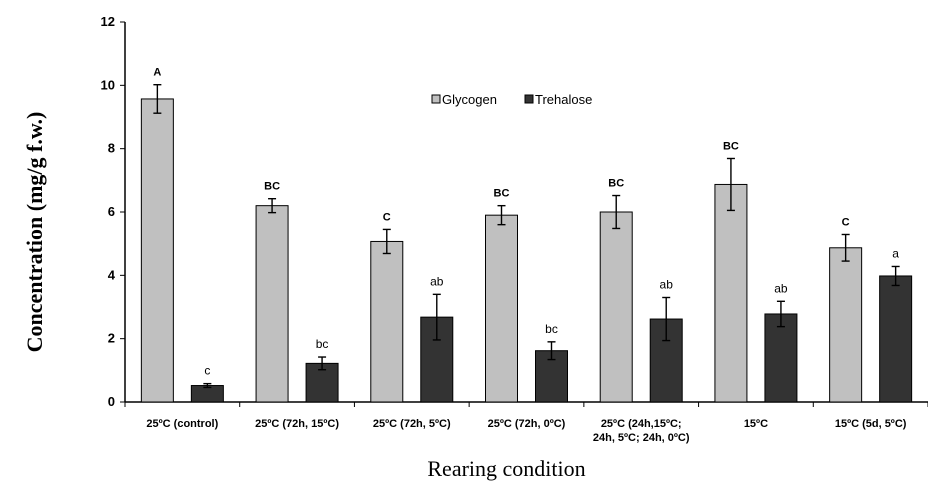  Describe the element at coordinates (641, 424) in the screenshot. I see `category-label: 25ºC (24h,15ºC;` at that location.